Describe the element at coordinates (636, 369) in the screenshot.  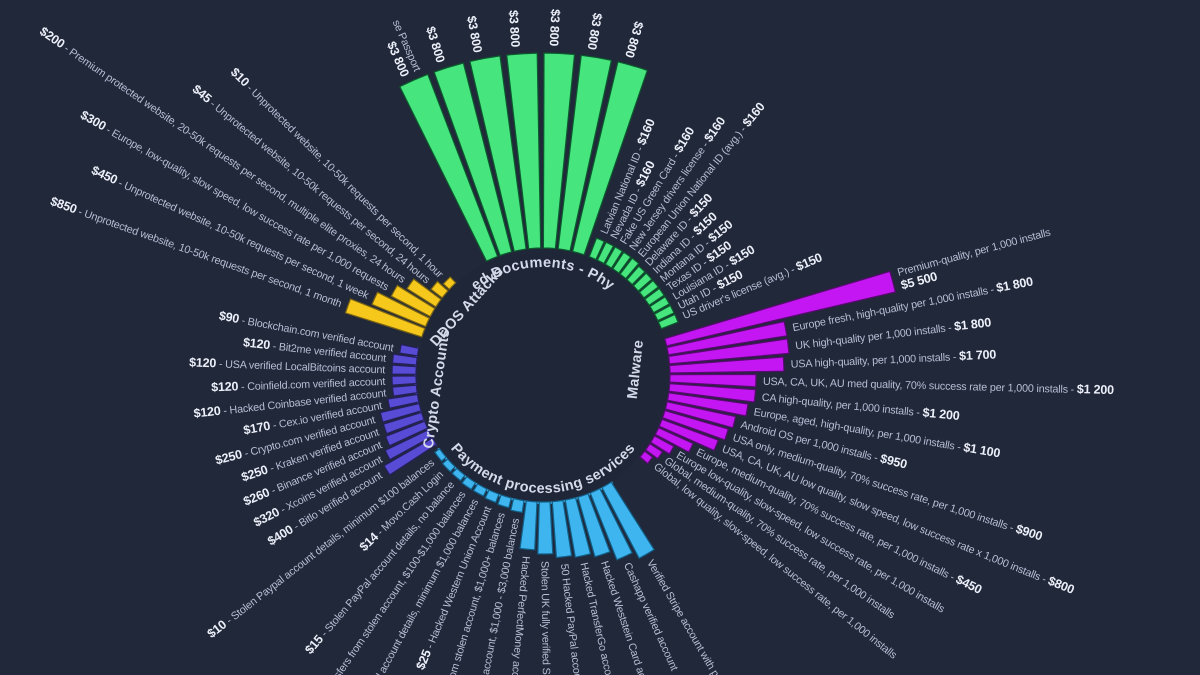
I see `category-label-4: Malware` at that location.